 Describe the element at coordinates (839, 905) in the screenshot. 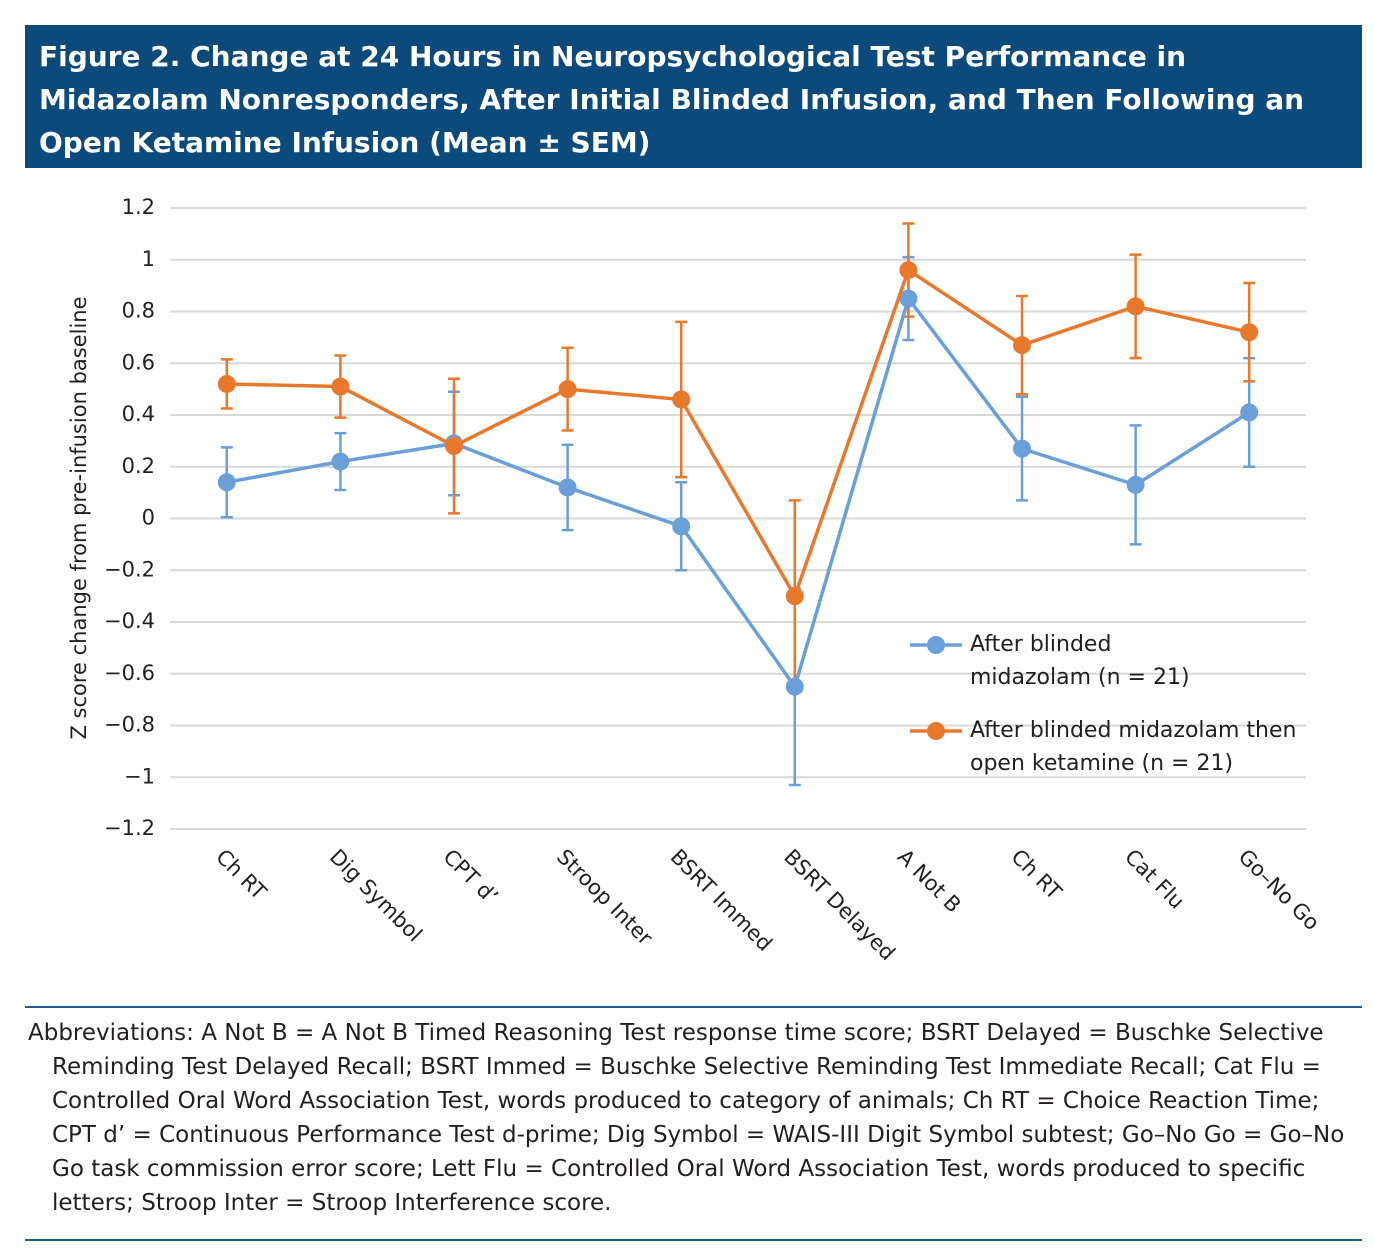

I see `x-tick-label: BSRT Delayed` at that location.